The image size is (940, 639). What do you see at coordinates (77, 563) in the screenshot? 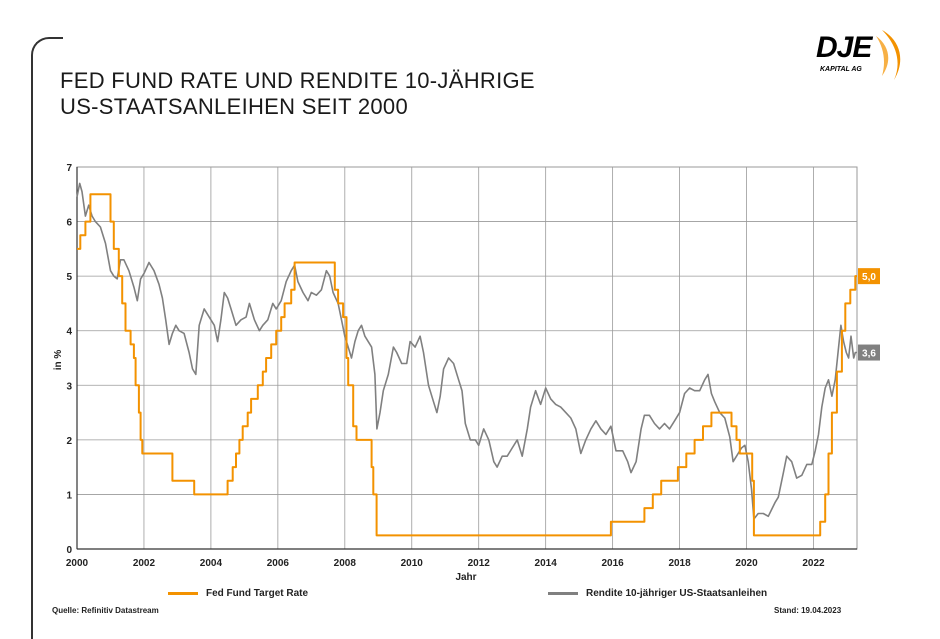
I see `x-tick-label: 2000` at bounding box center [77, 563].